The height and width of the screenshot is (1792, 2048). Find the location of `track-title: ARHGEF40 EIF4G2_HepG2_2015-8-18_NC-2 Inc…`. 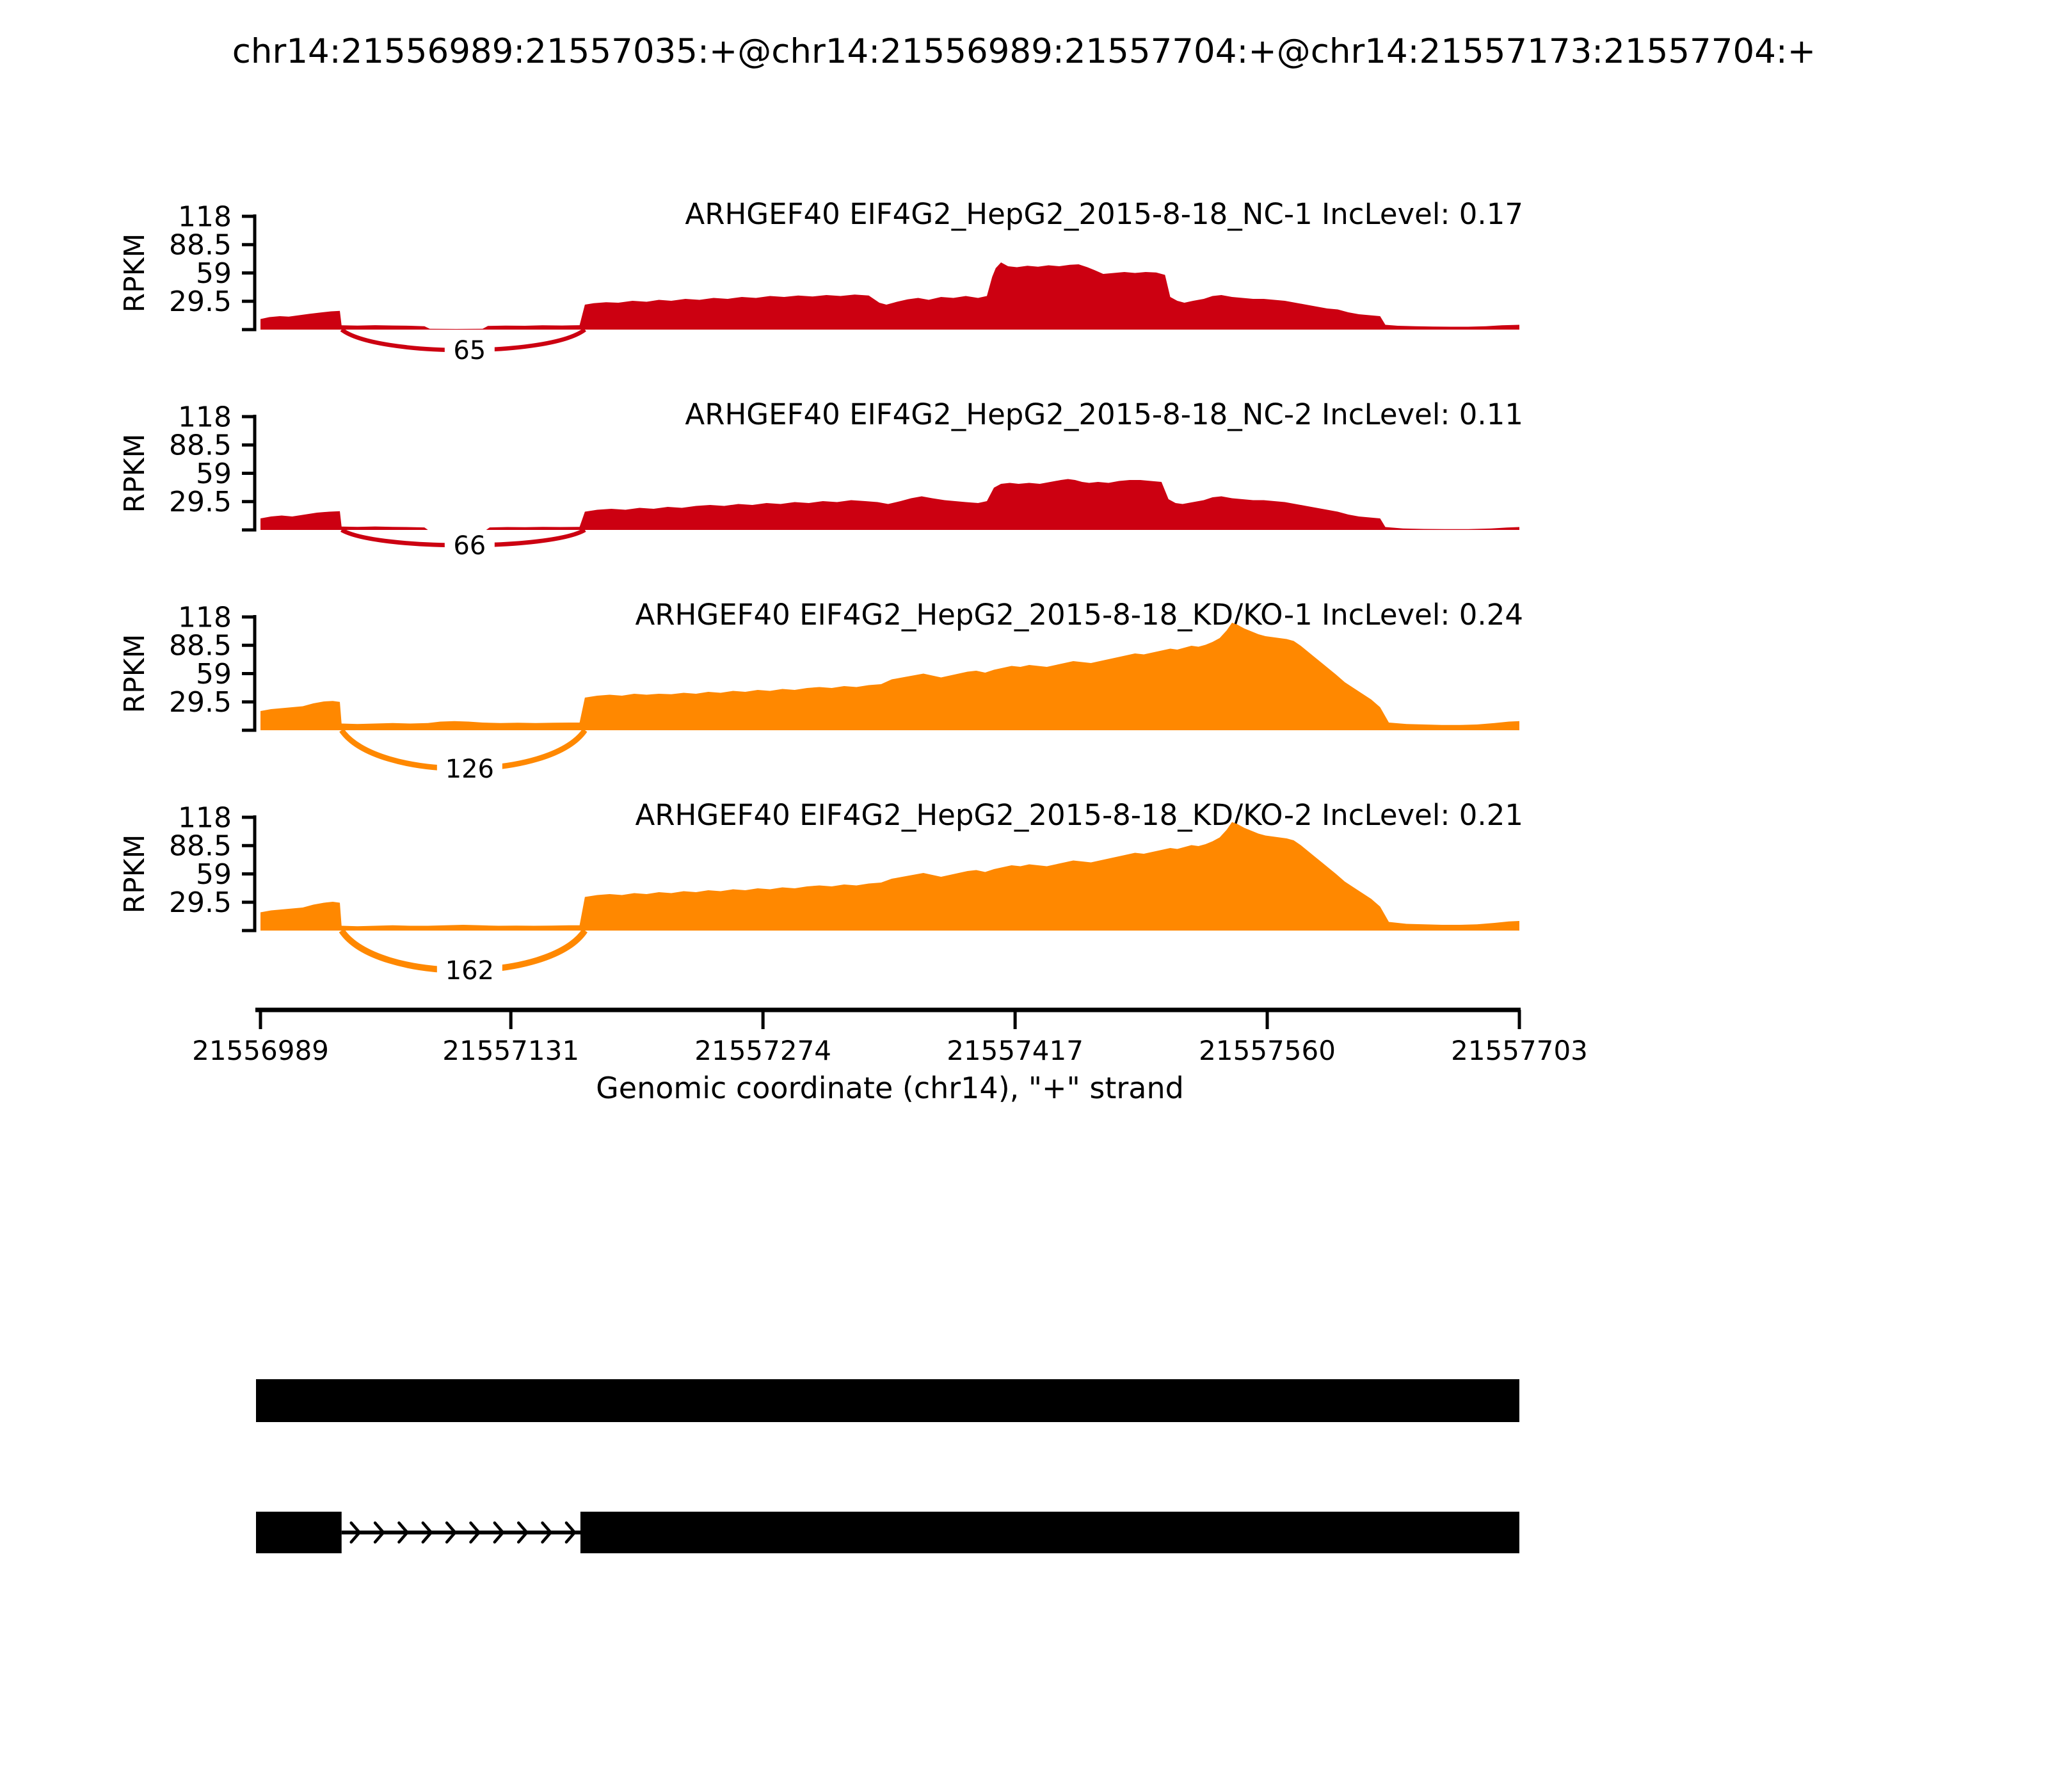

track-title: ARHGEF40 EIF4G2_HepG2_2015-8-18_NC-2 Inc… is located at coordinates (1104, 414).